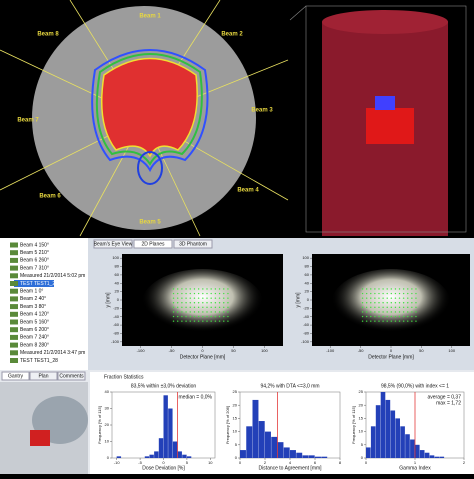  What do you see at coordinates (108, 457) in the screenshot?
I see `y-tick-label: 0` at bounding box center [108, 457].